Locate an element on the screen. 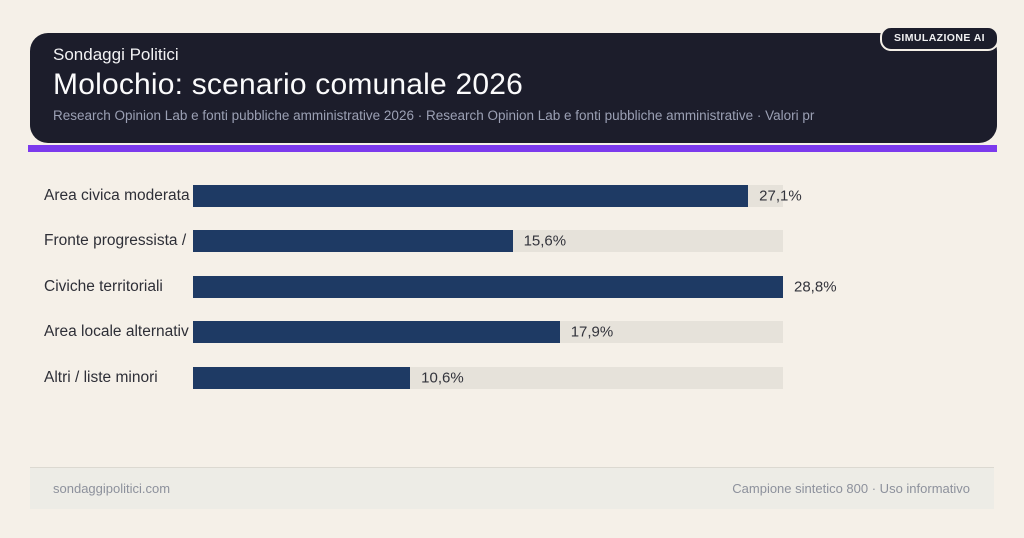 This screenshot has width=1024, height=538. footer-note: Campione sintetico 800 · Uso informativo is located at coordinates (851, 488).